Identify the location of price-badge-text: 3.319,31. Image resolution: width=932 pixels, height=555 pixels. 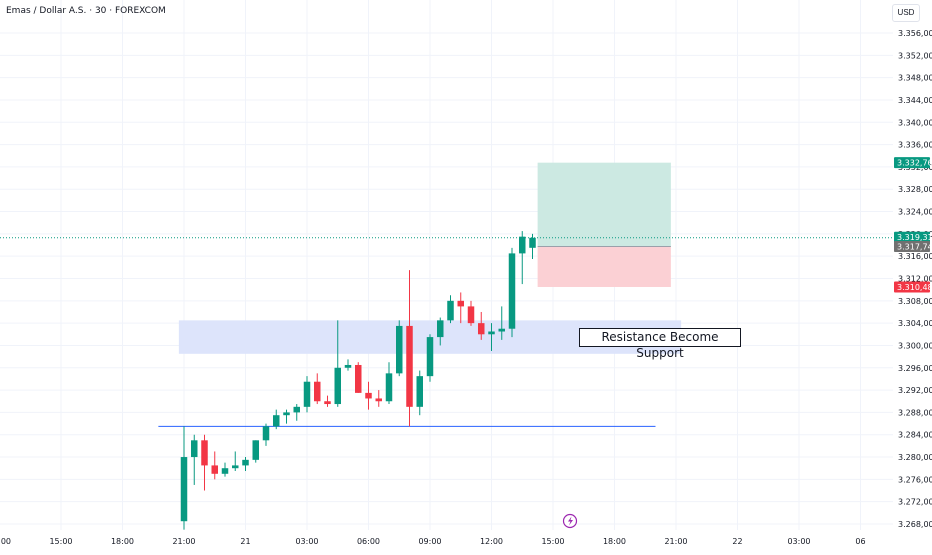
(914, 237).